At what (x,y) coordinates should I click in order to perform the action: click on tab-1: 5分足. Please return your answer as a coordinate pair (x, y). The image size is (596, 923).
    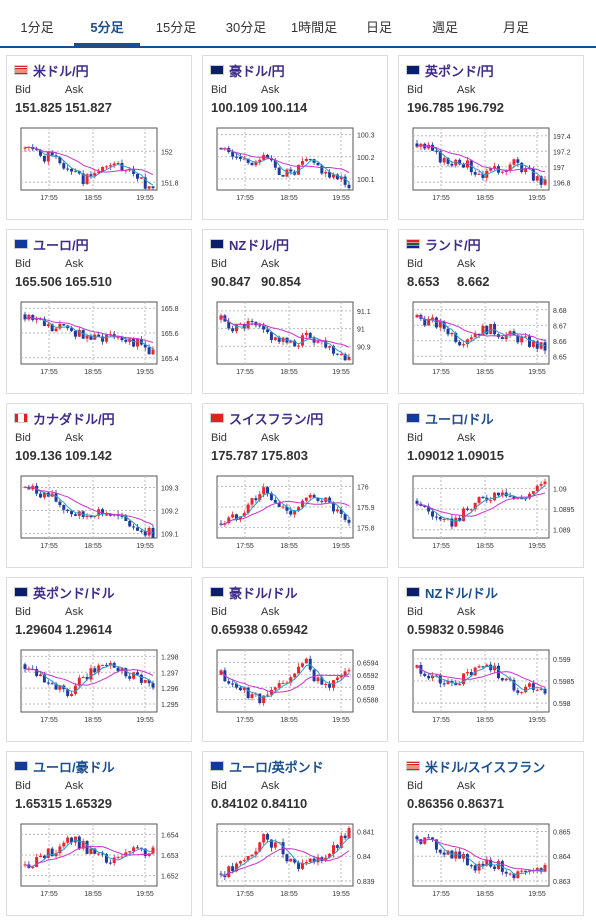
    Looking at the image, I should click on (107, 23).